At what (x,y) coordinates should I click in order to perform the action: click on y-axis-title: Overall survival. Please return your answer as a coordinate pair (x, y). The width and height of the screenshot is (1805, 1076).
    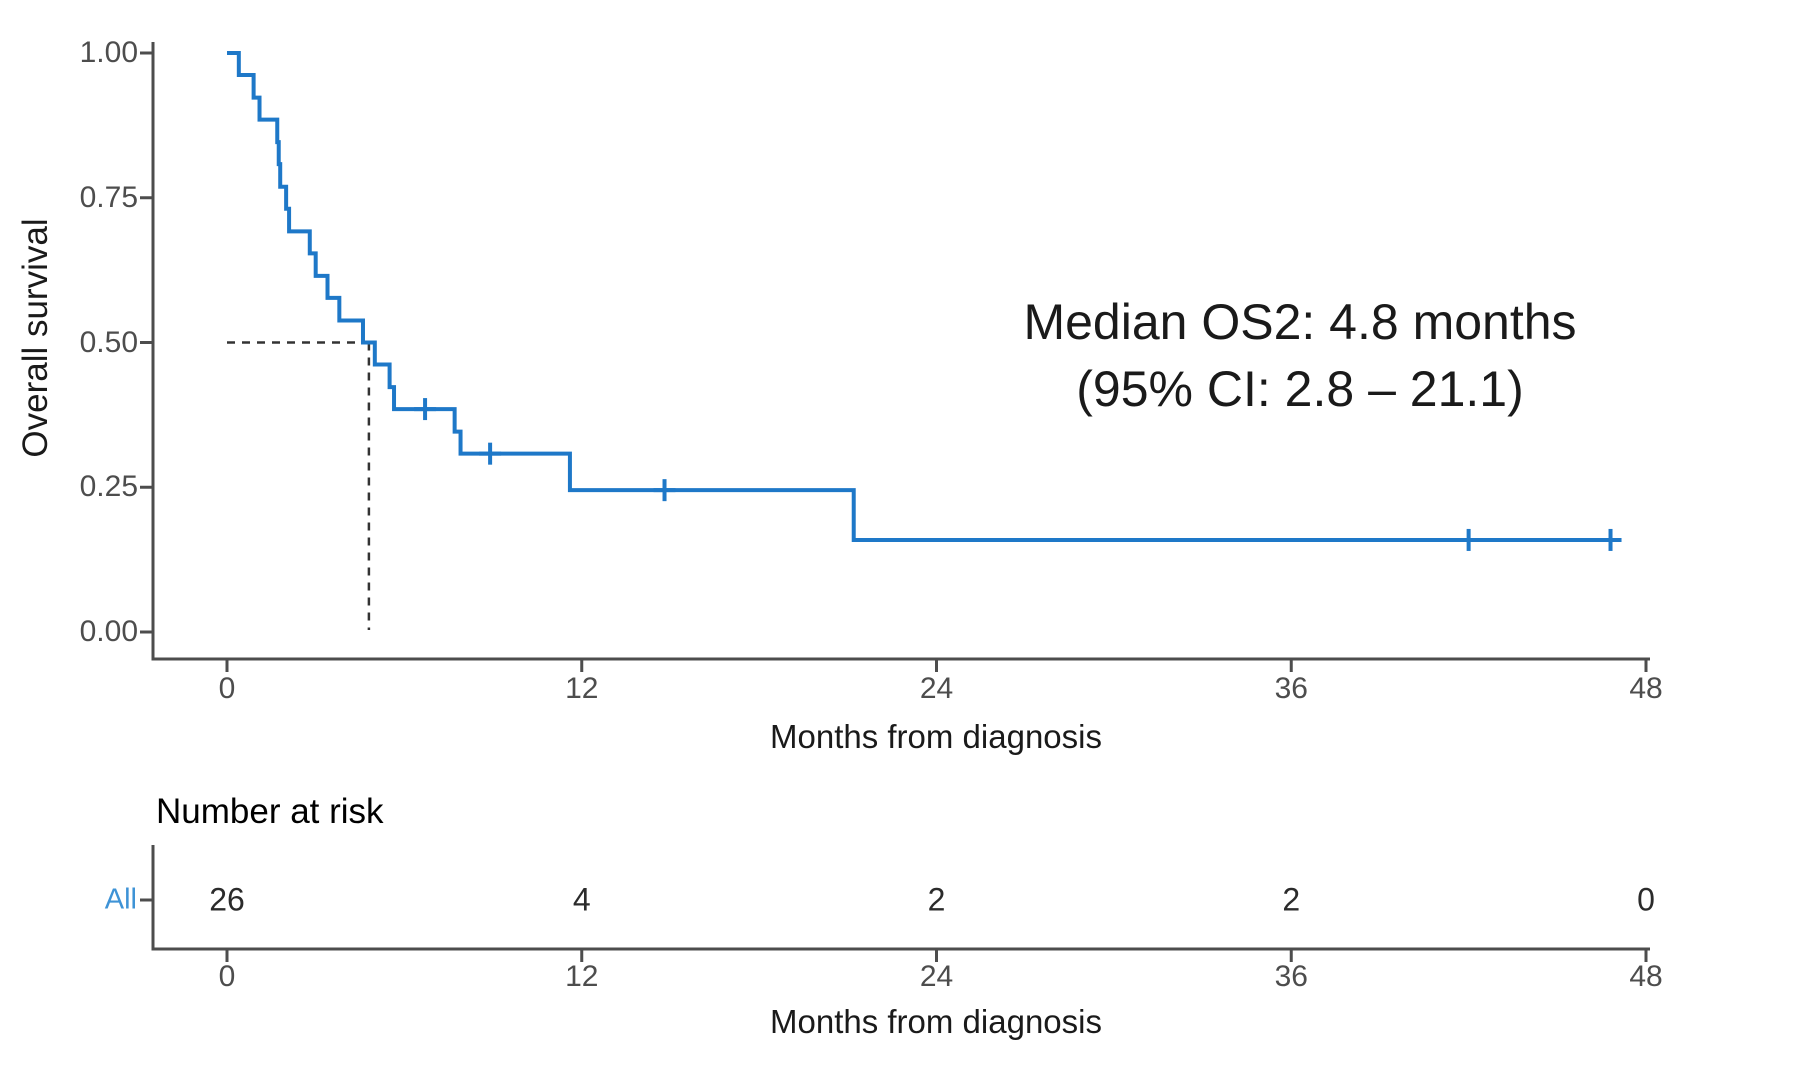
    Looking at the image, I should click on (35, 338).